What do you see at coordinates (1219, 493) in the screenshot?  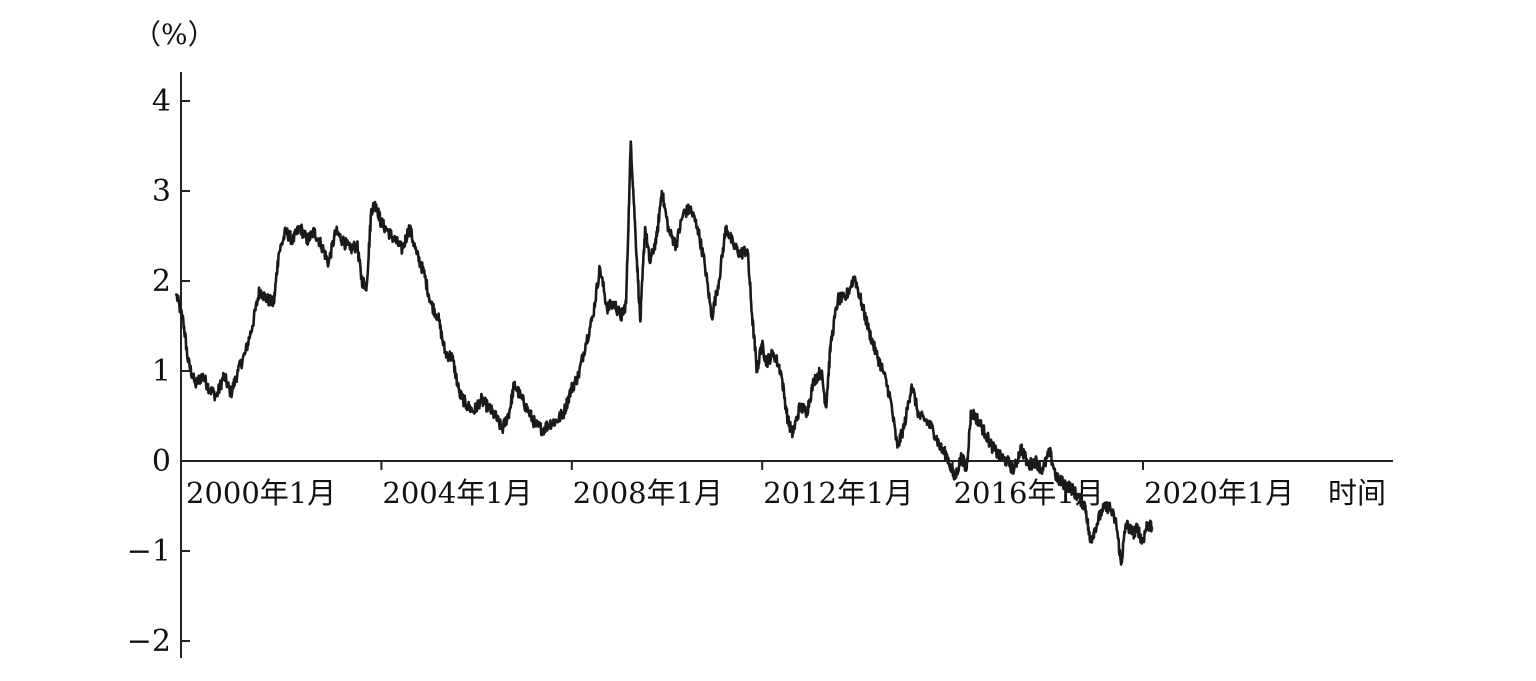 I see `x-tick-label: 2020年1月` at bounding box center [1219, 493].